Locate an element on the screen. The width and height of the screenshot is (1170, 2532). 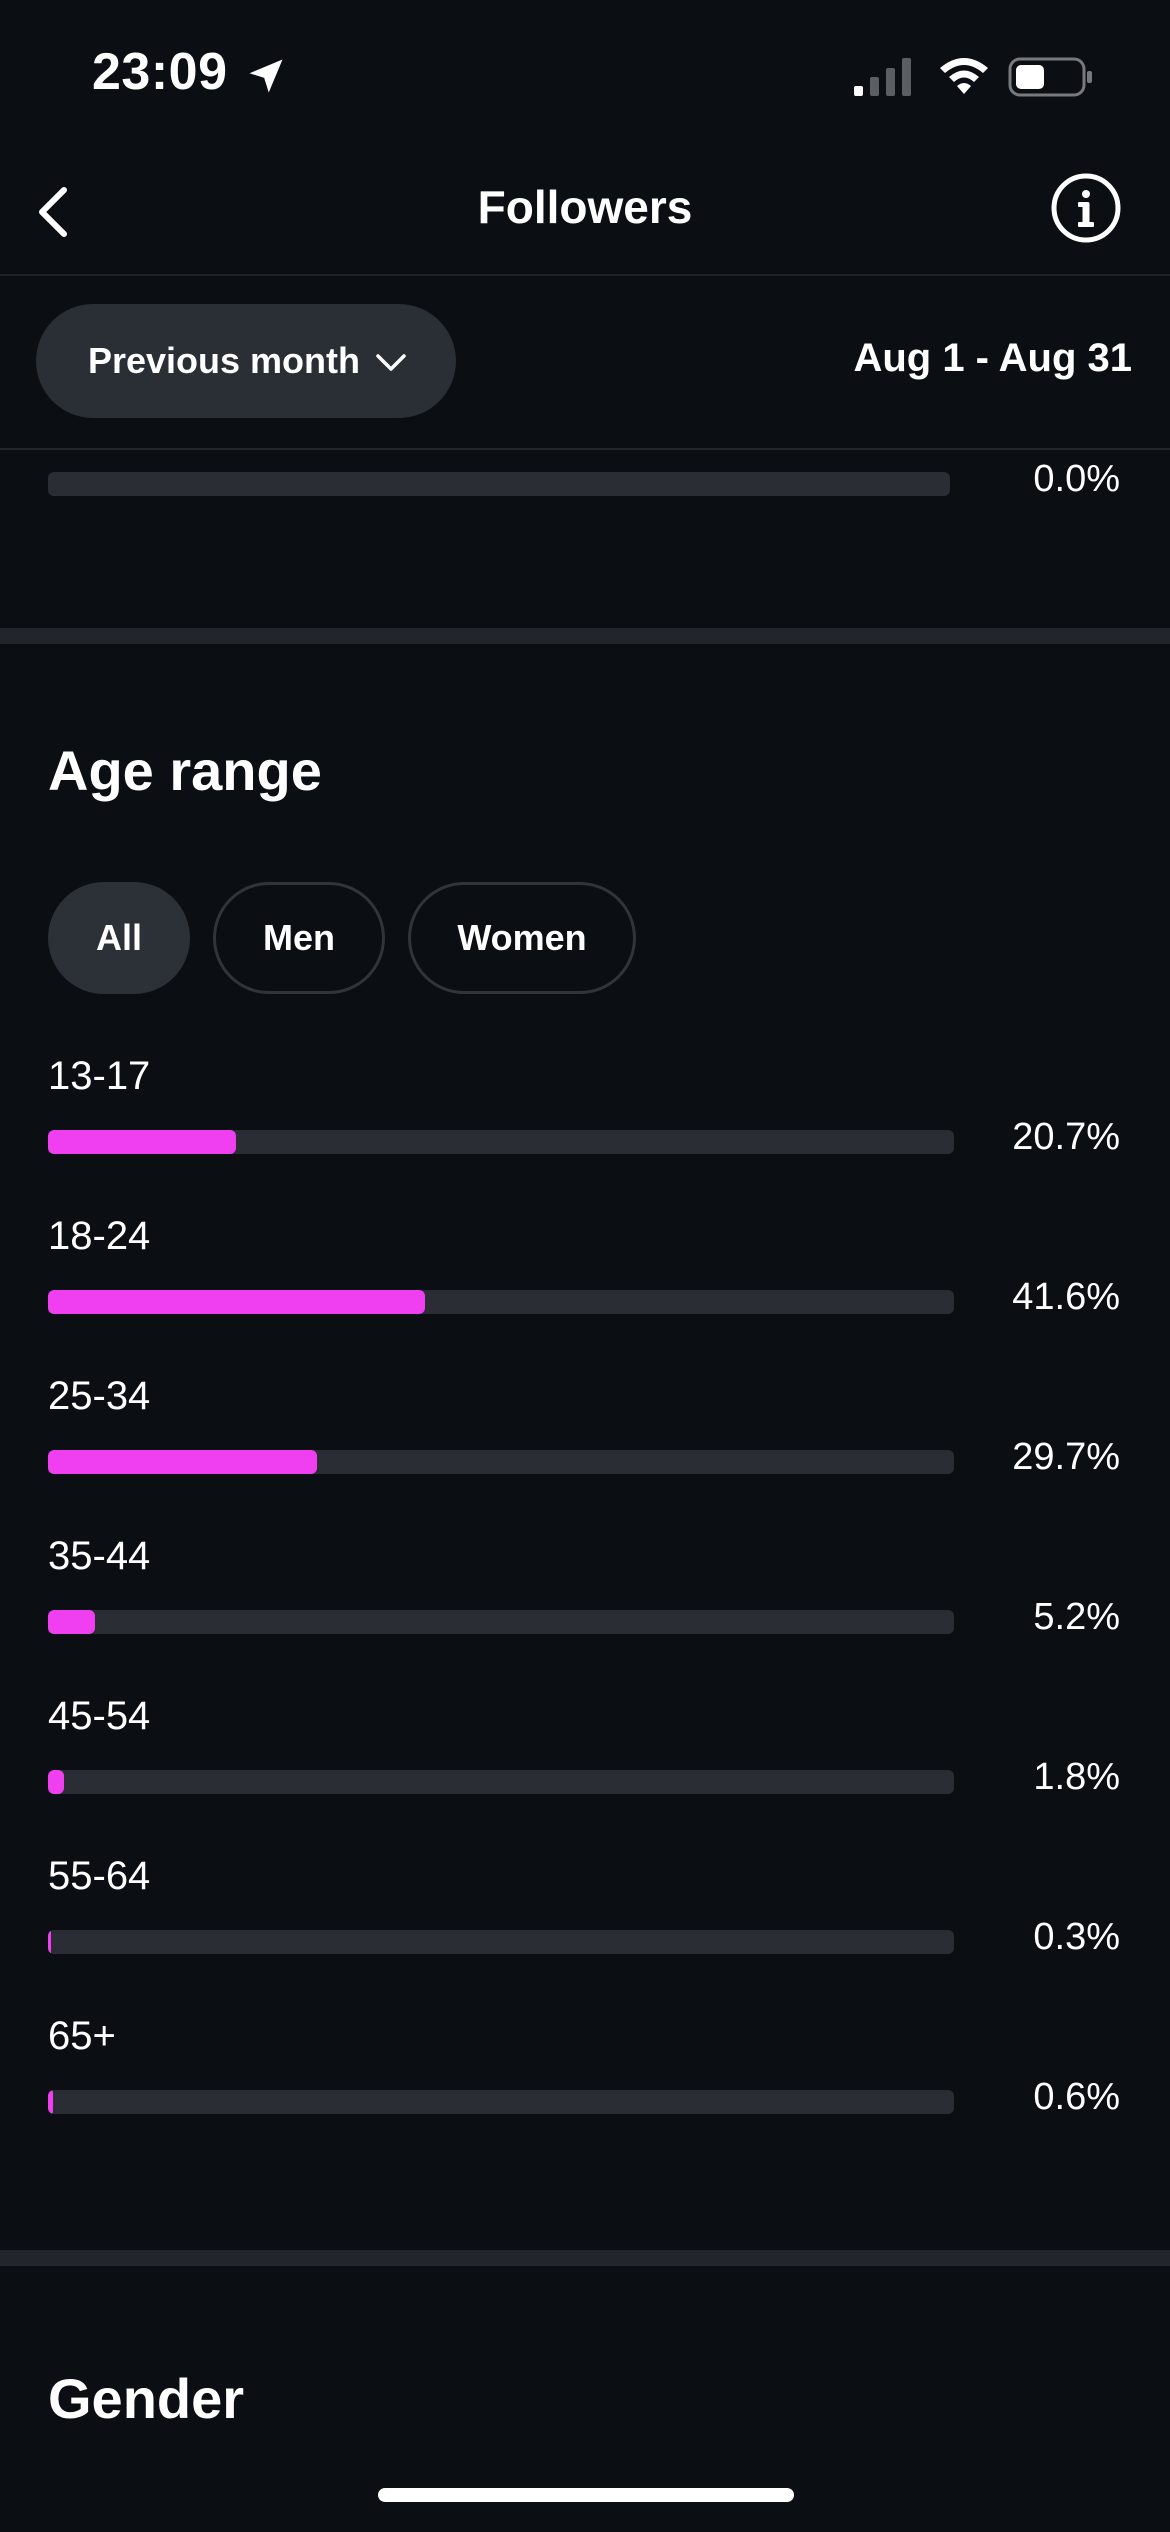
nav-bar: Followers is located at coordinates (585, 213).